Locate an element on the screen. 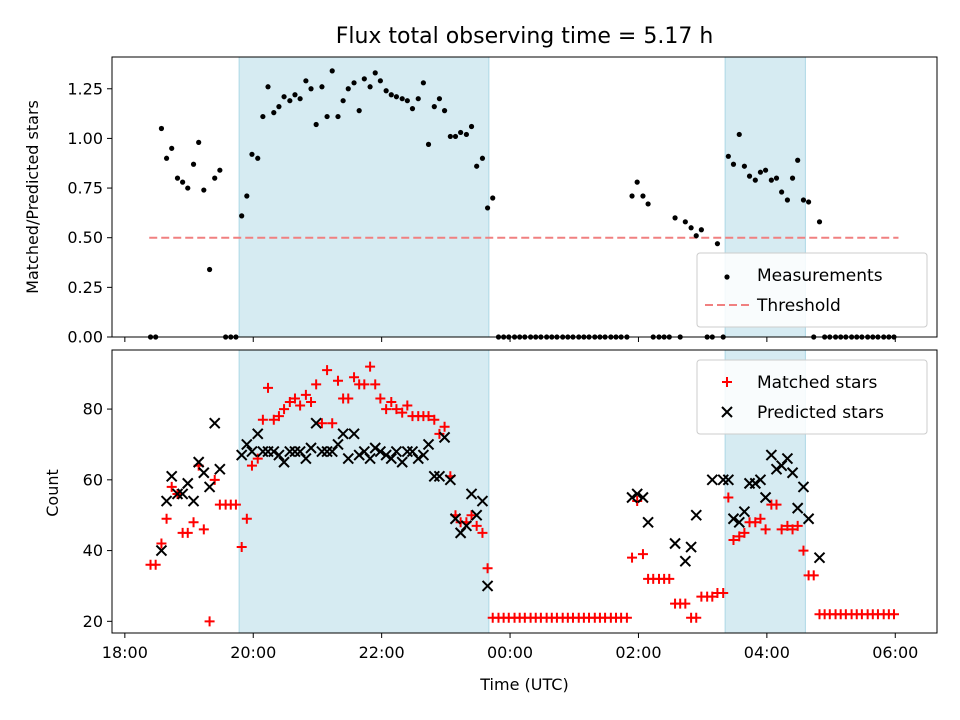  chart-title: Flux total observing time = 5.17 h is located at coordinates (525, 36).